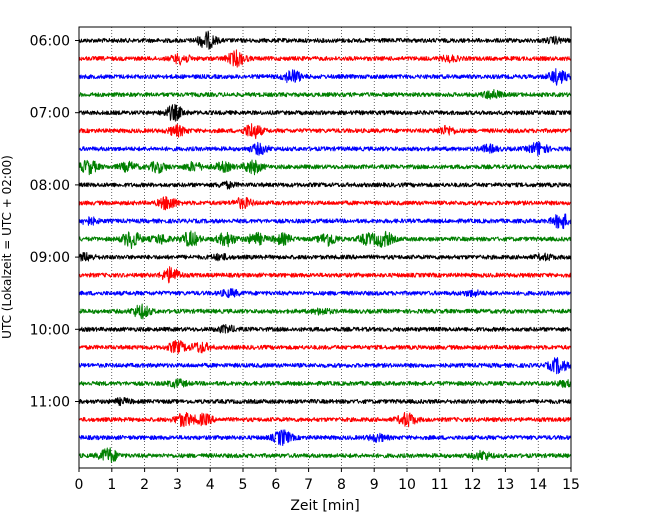  Describe the element at coordinates (54, 222) in the screenshot. I see `y-axis: 06:00 07:00 08:00 09:00 10:00 11:00` at that location.